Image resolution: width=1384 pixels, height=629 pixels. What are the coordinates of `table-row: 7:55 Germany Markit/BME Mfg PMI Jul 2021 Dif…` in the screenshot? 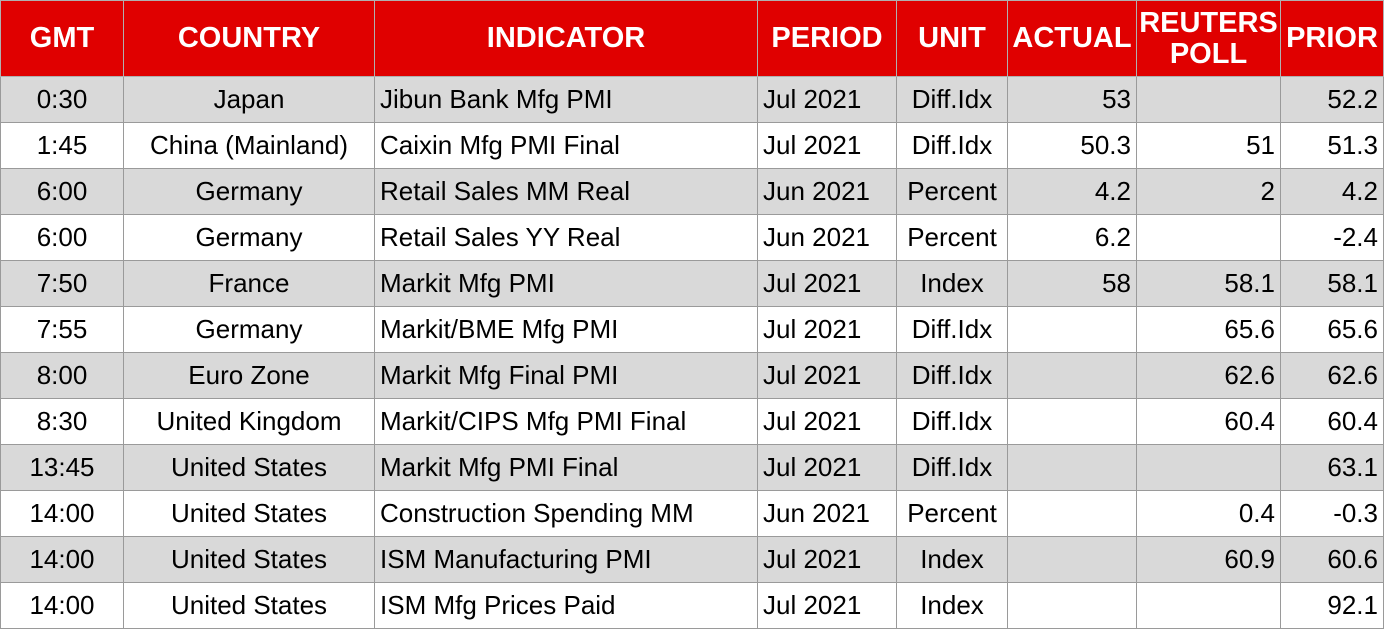 It's located at (692, 329).